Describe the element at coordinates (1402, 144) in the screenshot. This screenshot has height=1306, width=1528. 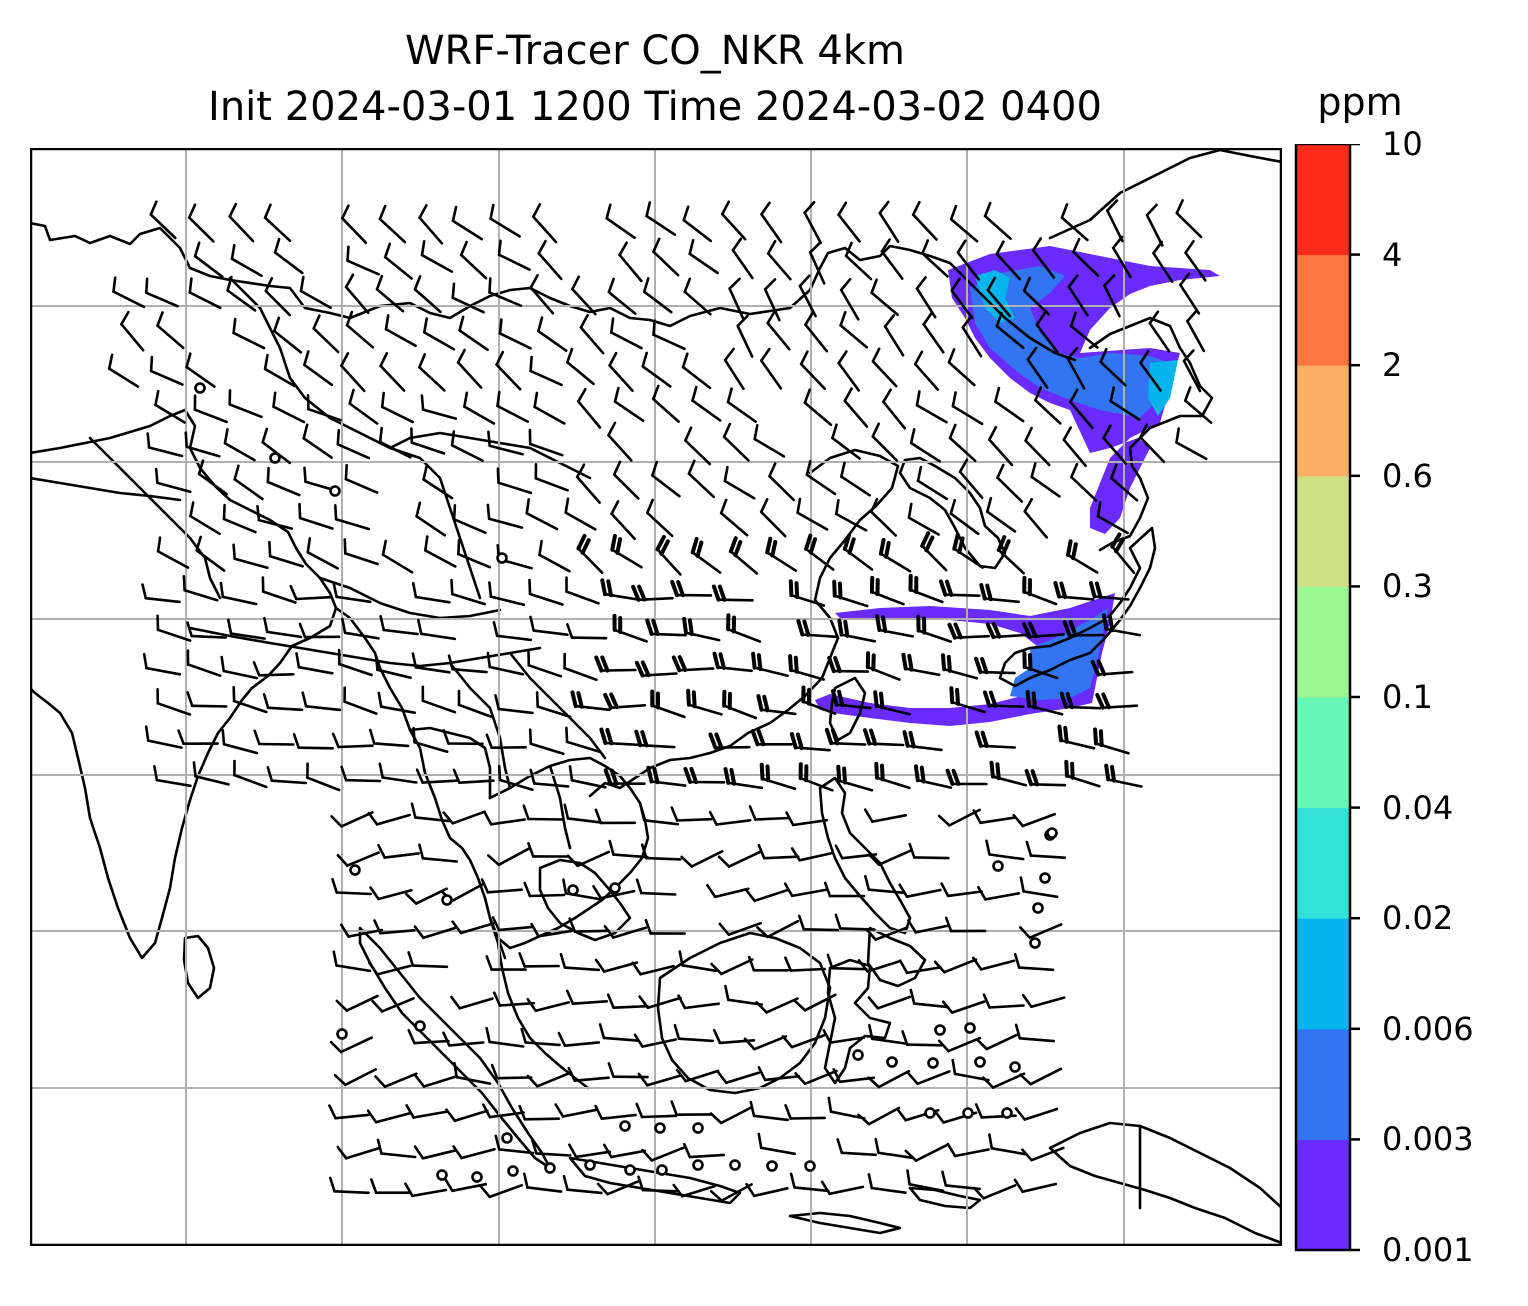
I see `colorbar-tick-label: 10` at that location.